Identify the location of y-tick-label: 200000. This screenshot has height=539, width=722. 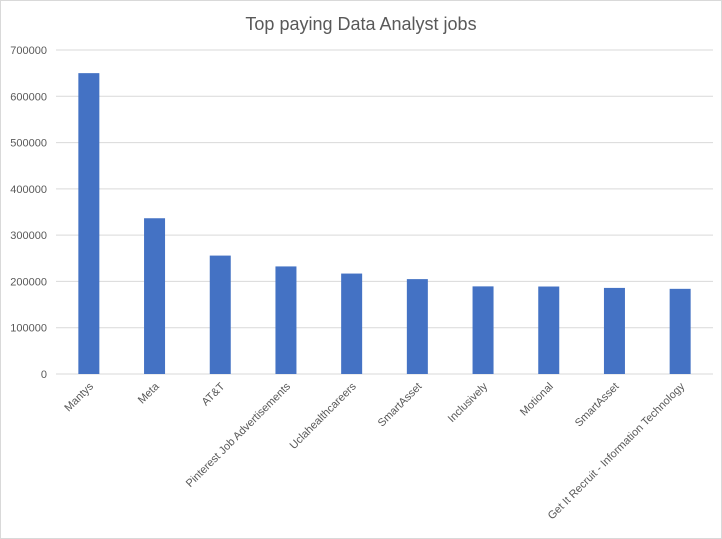
(28, 282).